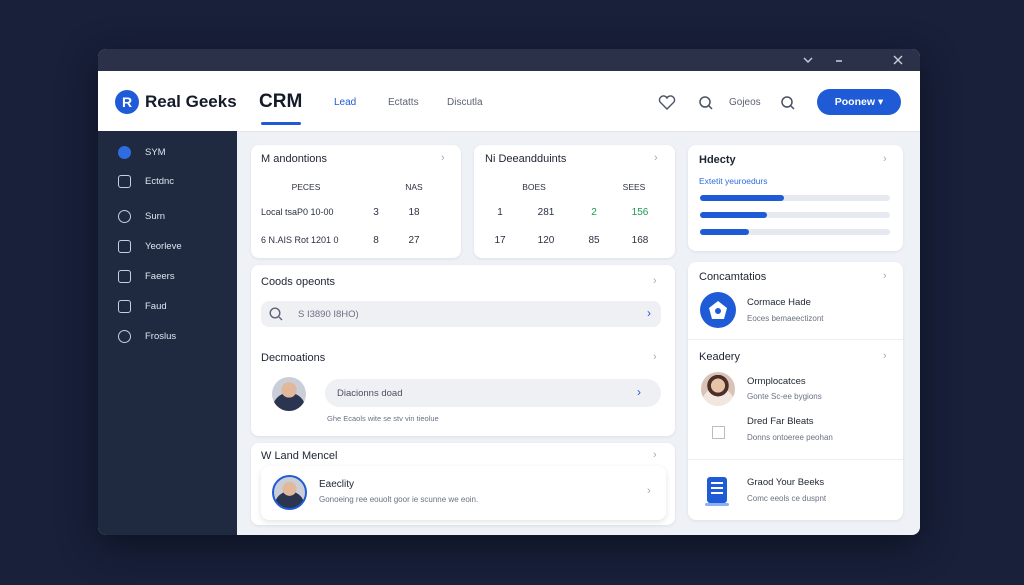 This screenshot has height=585, width=1024. Describe the element at coordinates (594, 240) in the screenshot. I see `table-cell: 85` at that location.